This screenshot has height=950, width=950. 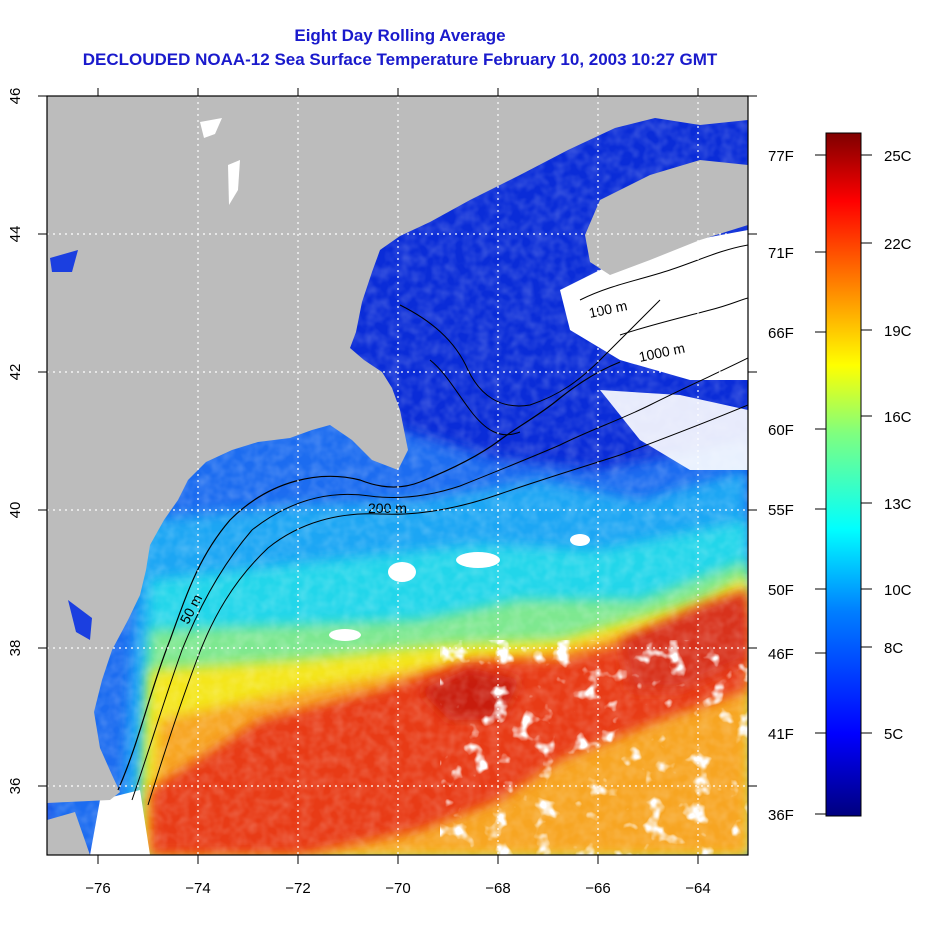 What do you see at coordinates (15, 786) in the screenshot?
I see `lat-label: 36` at bounding box center [15, 786].